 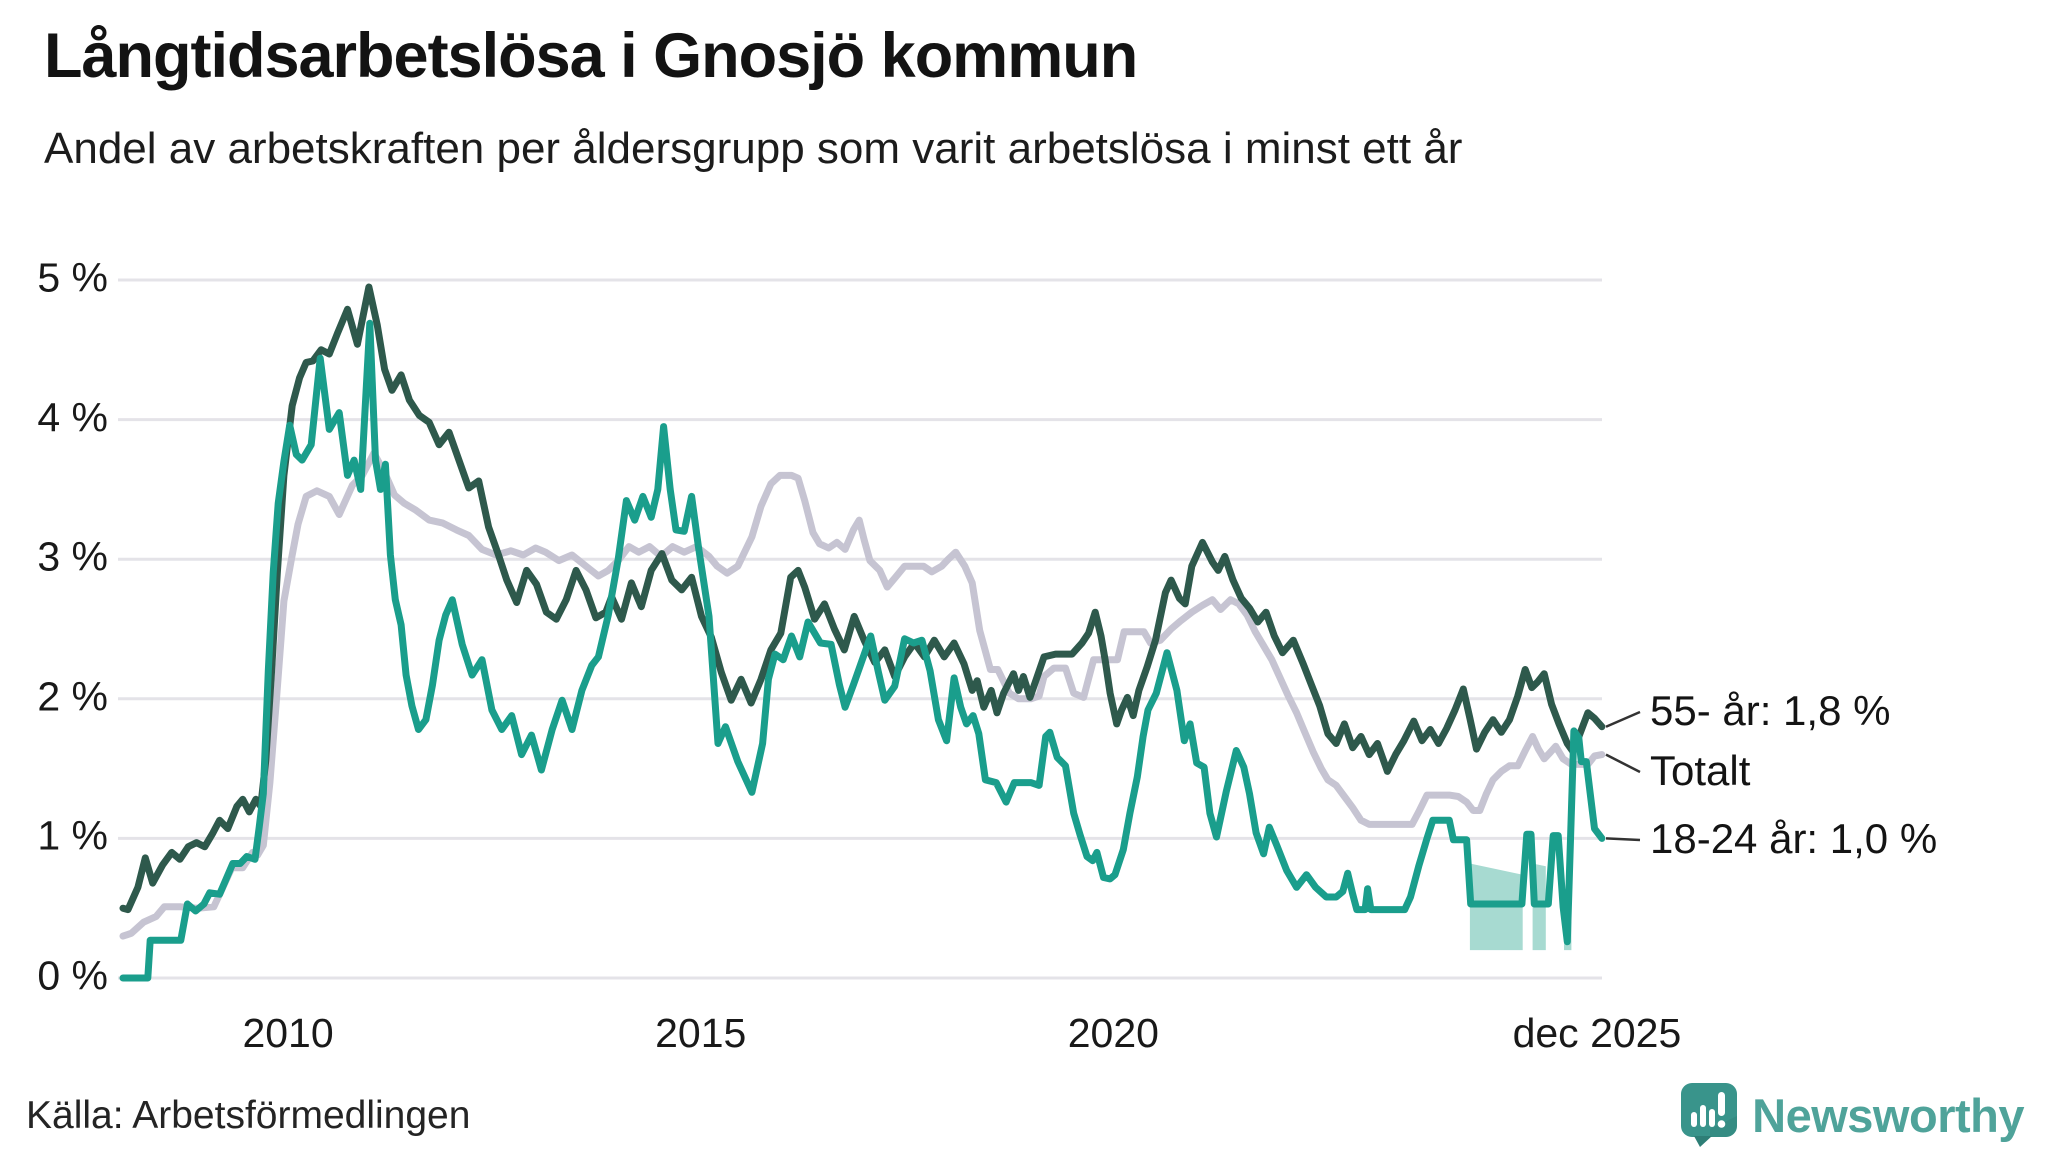 What do you see at coordinates (1700, 771) in the screenshot?
I see `series-end-label: Totalt` at bounding box center [1700, 771].